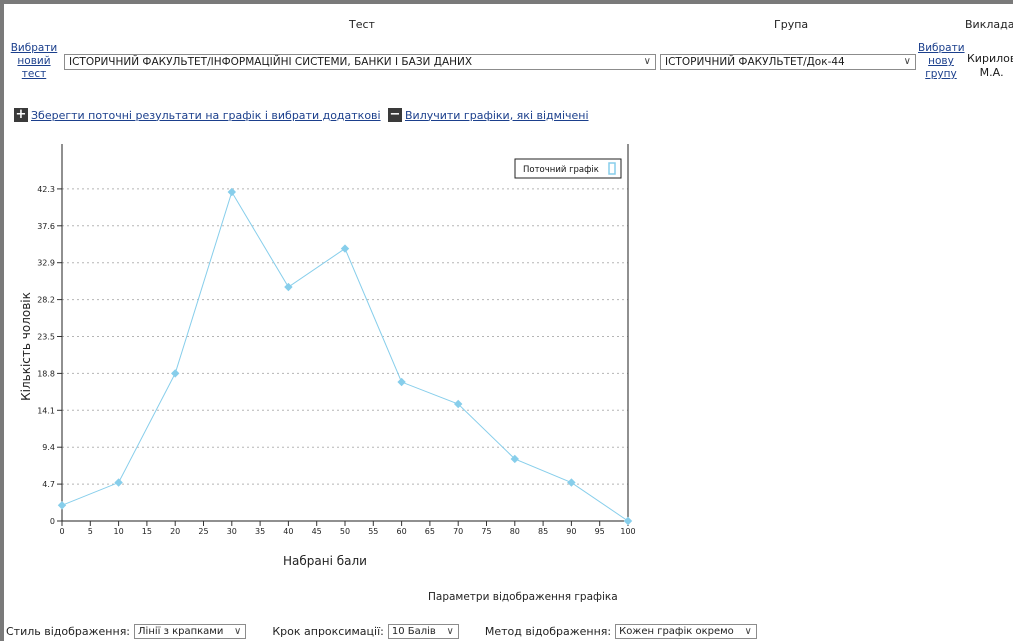 The image size is (1013, 641). What do you see at coordinates (402, 531) in the screenshot?
I see `x-tick-label: 60` at bounding box center [402, 531].